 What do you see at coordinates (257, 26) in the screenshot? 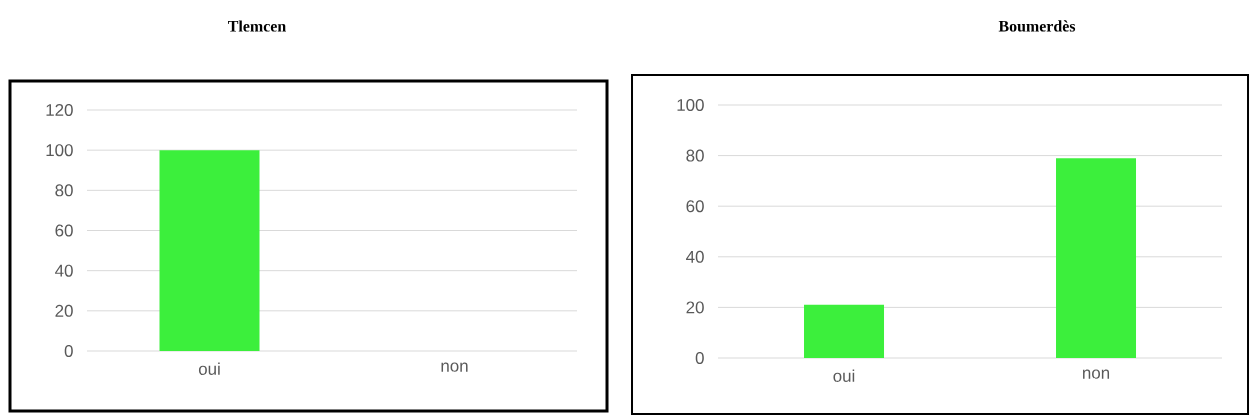
I see `chart-title: Tlemcen` at bounding box center [257, 26].